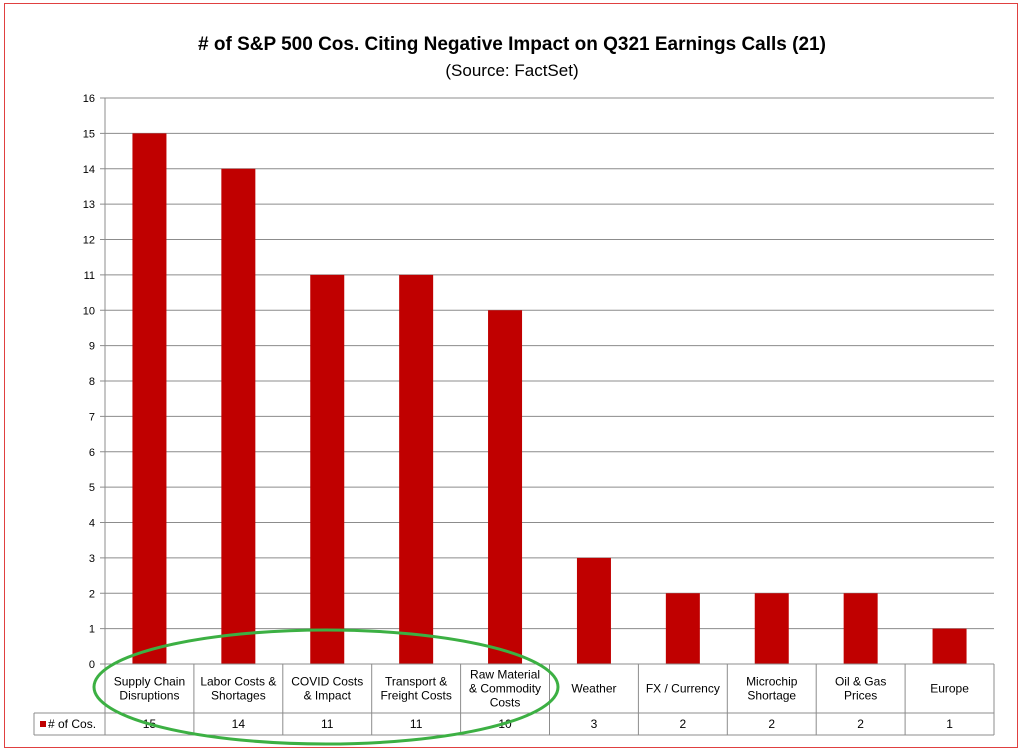 The image size is (1024, 753). I want to click on x-category-label: Microchip Shortage, so click(772, 689).